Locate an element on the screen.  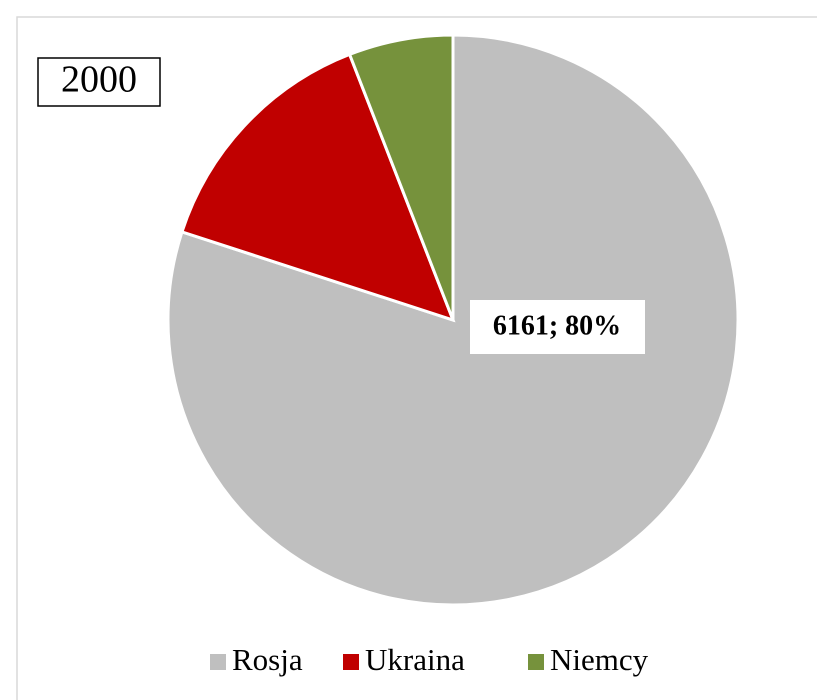
legend-label: Rosja is located at coordinates (267, 659).